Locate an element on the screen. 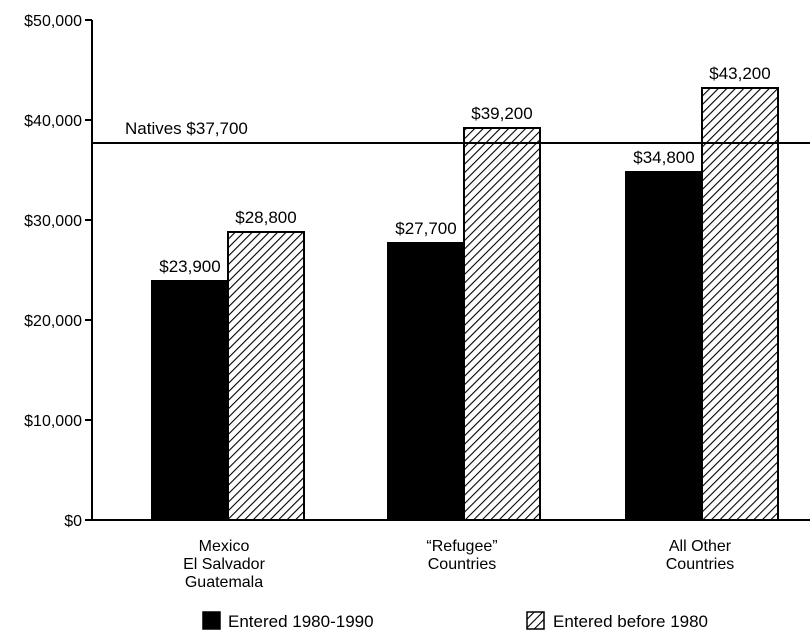 Image resolution: width=810 pixels, height=639 pixels. y-tick-label: $30,000 is located at coordinates (53, 221).